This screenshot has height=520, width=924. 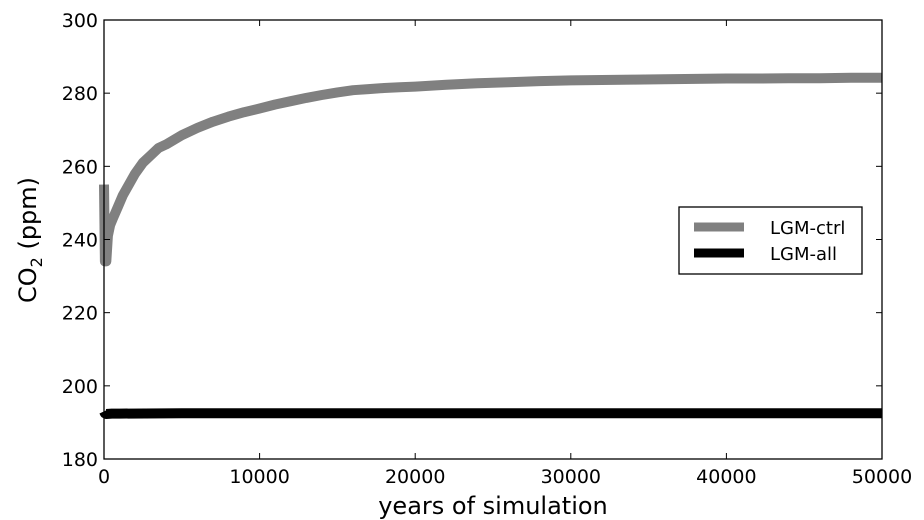 I want to click on y-tick-label: 240, so click(x=80, y=241).